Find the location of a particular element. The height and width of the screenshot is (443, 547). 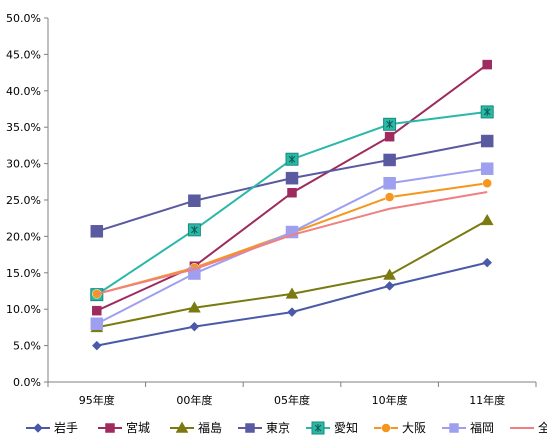

x-tick-label: 11年度 is located at coordinates (487, 400).